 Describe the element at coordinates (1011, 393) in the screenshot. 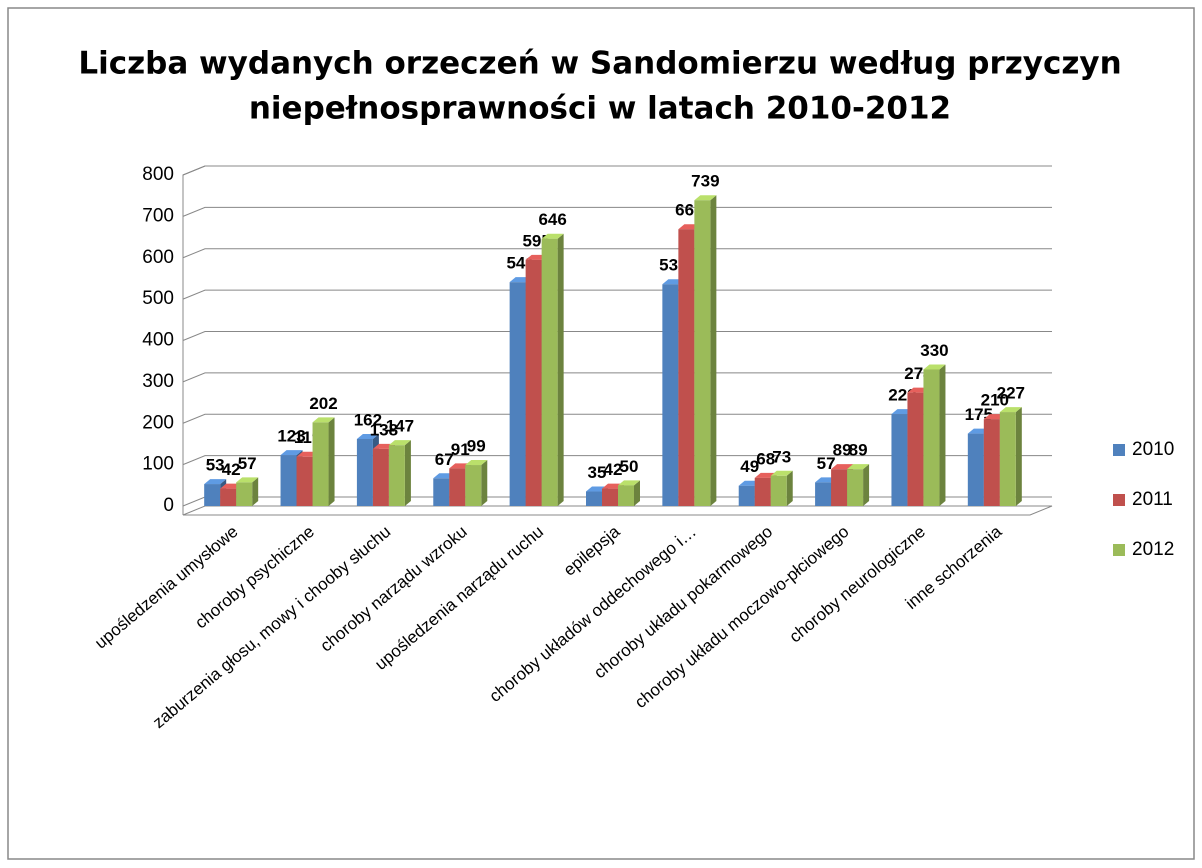

I see `data-label: 227` at that location.